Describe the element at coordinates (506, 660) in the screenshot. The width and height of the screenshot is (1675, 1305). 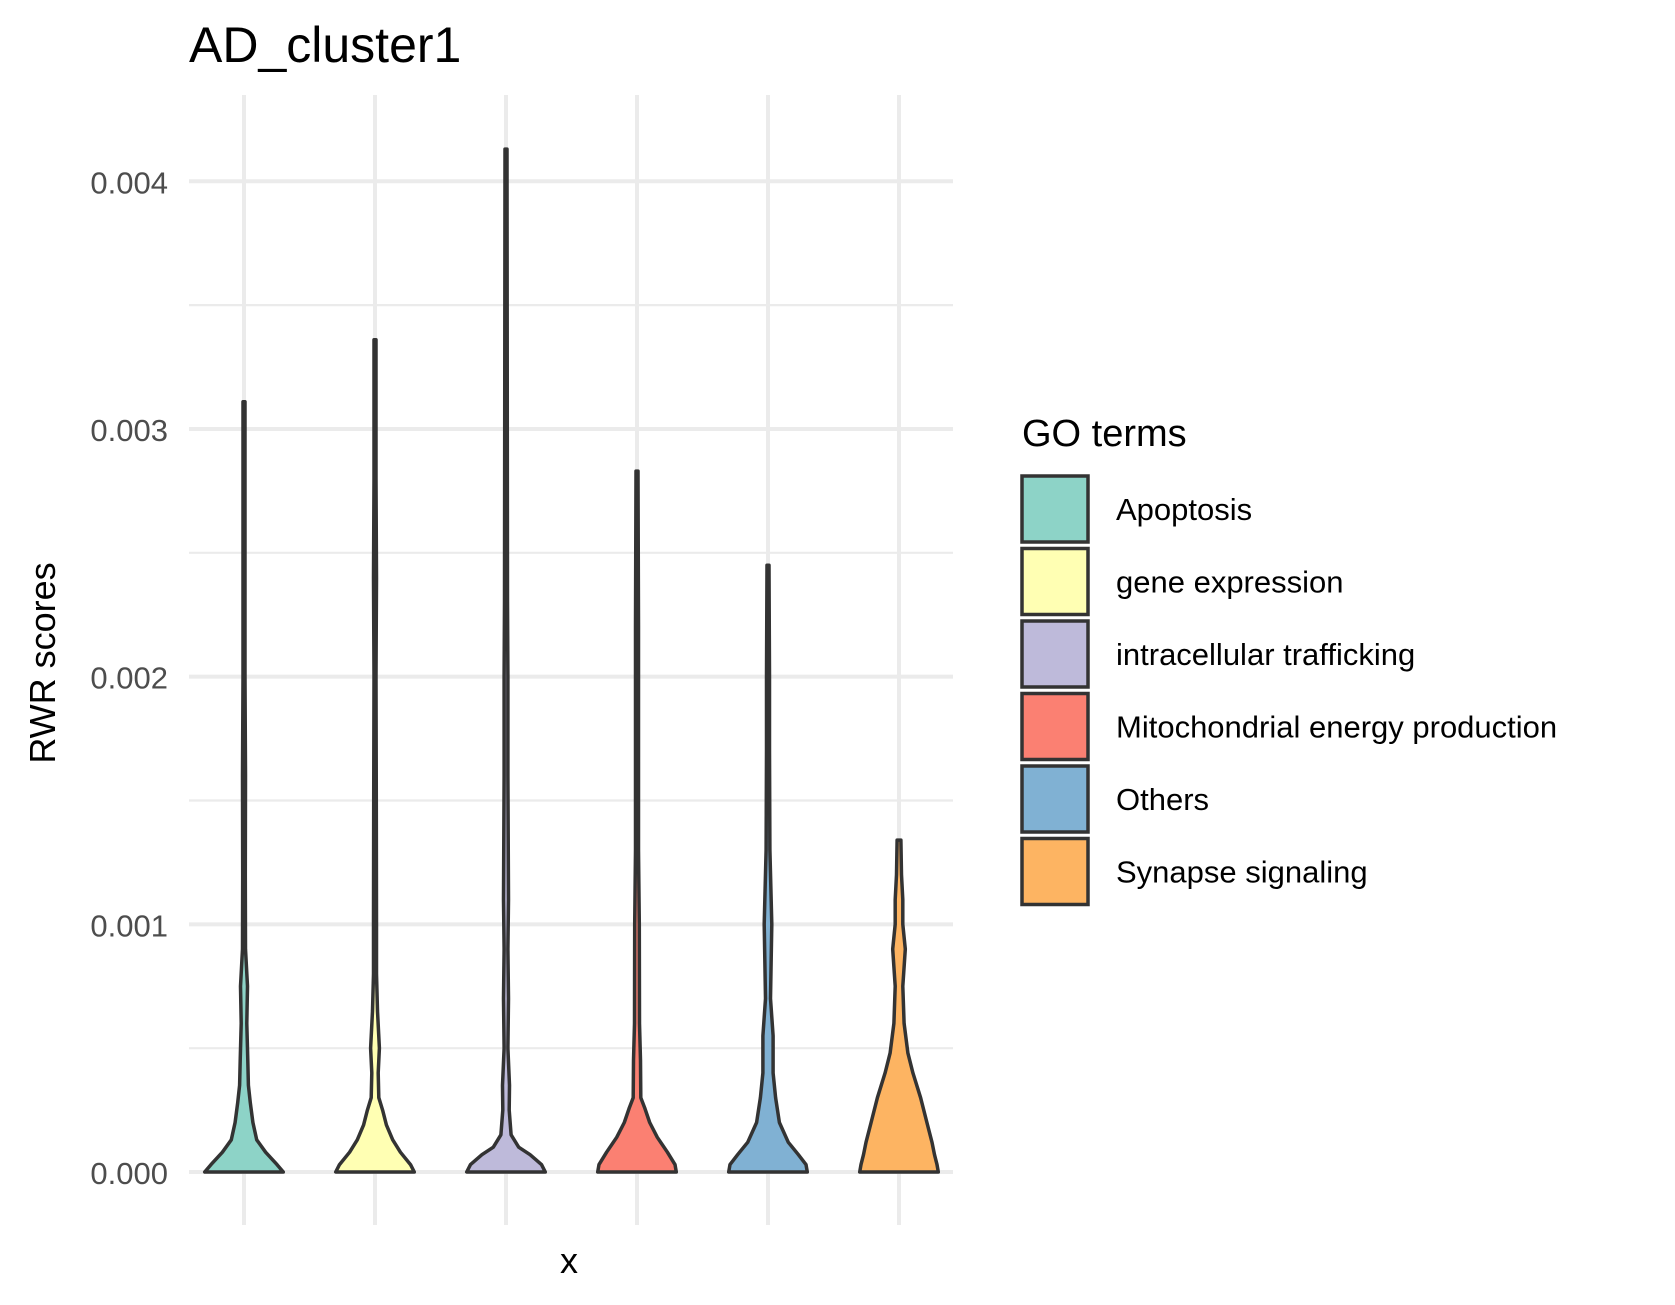
I see `violin-intracellular-trafficking` at that location.